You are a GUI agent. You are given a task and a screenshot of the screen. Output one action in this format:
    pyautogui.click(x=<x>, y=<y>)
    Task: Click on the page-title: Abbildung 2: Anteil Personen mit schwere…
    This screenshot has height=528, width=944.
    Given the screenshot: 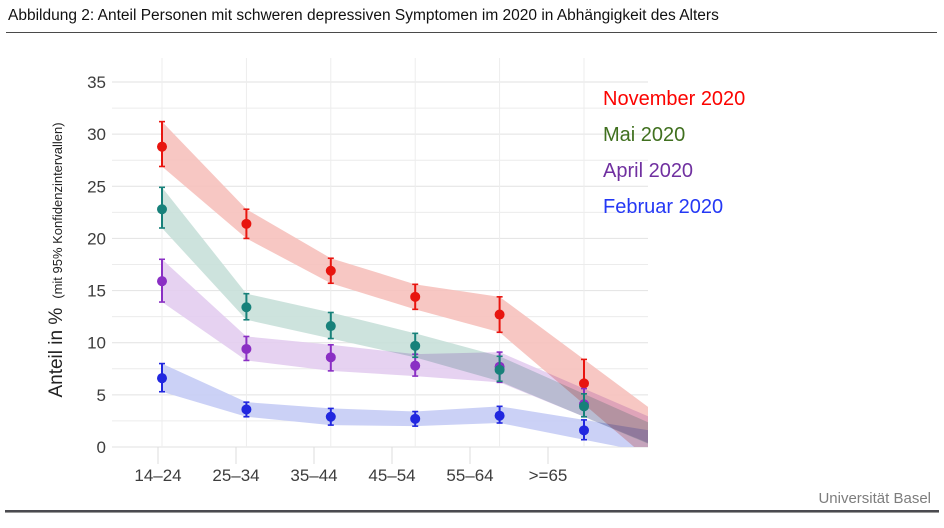 What is the action you would take?
    pyautogui.click(x=363, y=15)
    